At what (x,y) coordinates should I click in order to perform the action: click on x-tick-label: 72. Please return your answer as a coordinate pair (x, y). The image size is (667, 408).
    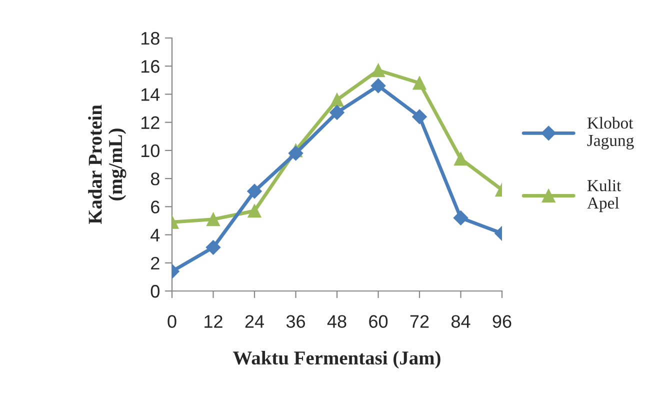
    Looking at the image, I should click on (419, 321).